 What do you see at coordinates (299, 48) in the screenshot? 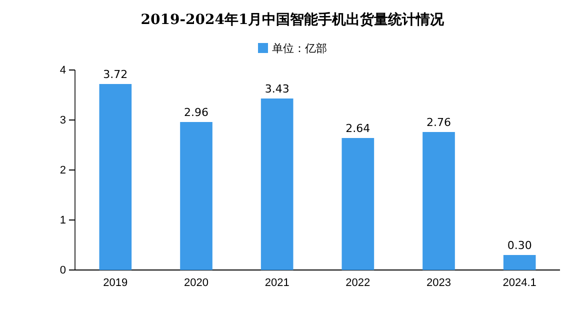
I see `legend-label: 单位：亿部` at bounding box center [299, 48].